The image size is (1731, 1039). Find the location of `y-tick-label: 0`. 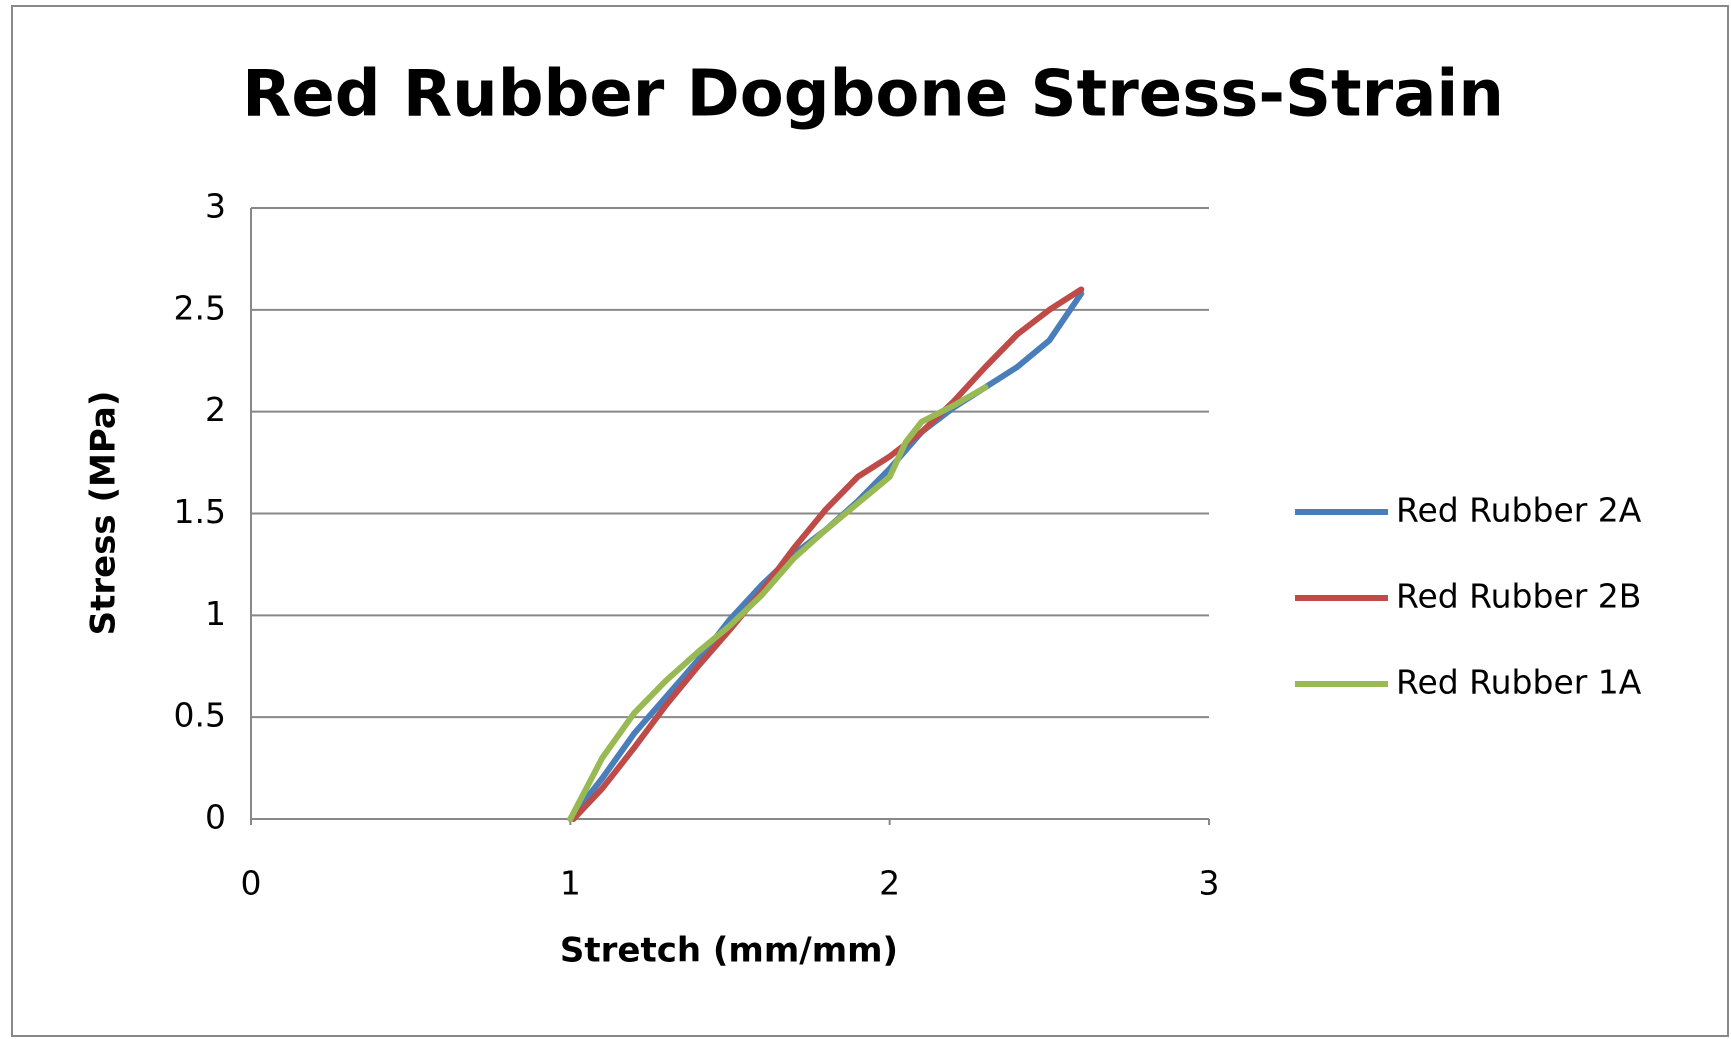

y-tick-label: 0 is located at coordinates (215, 817).